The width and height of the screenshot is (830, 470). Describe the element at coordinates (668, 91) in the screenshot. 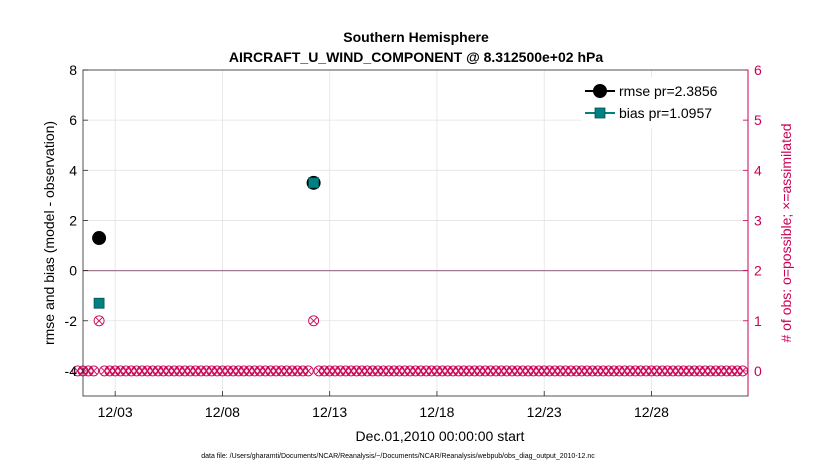

I see `legend-label: rmse pr=2.3856` at that location.